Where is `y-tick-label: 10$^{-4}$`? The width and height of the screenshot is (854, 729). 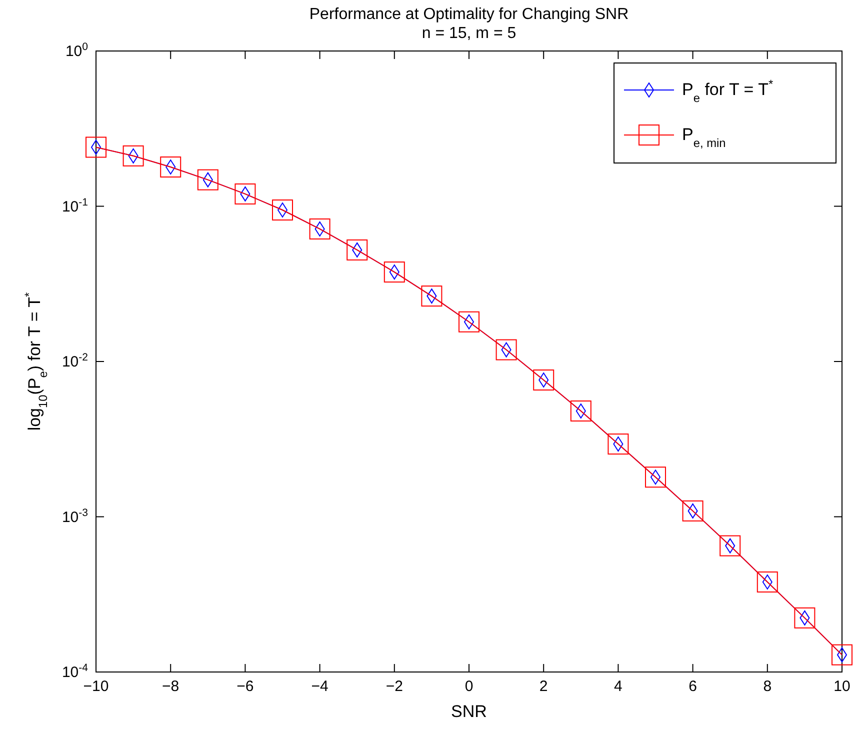
y-tick-label: 10$^{-4}$ is located at coordinates (75, 671).